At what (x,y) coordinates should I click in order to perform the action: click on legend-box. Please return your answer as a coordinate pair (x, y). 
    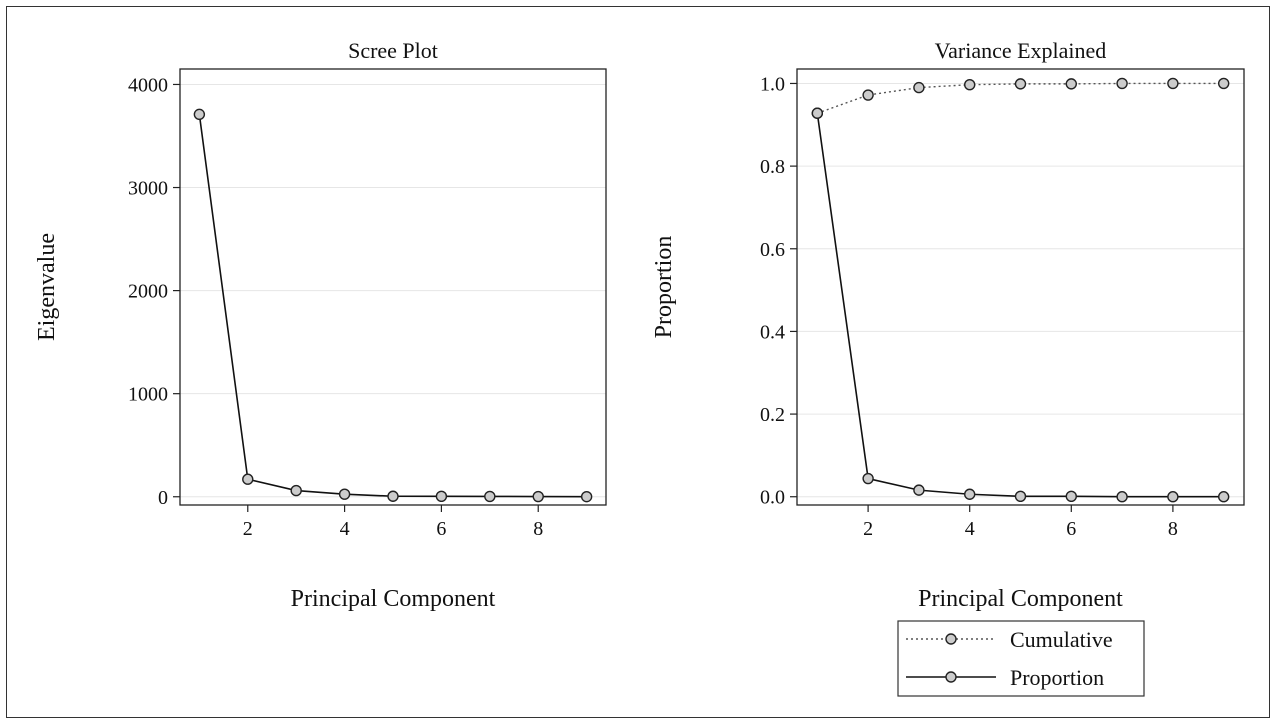
    Looking at the image, I should click on (1021, 658).